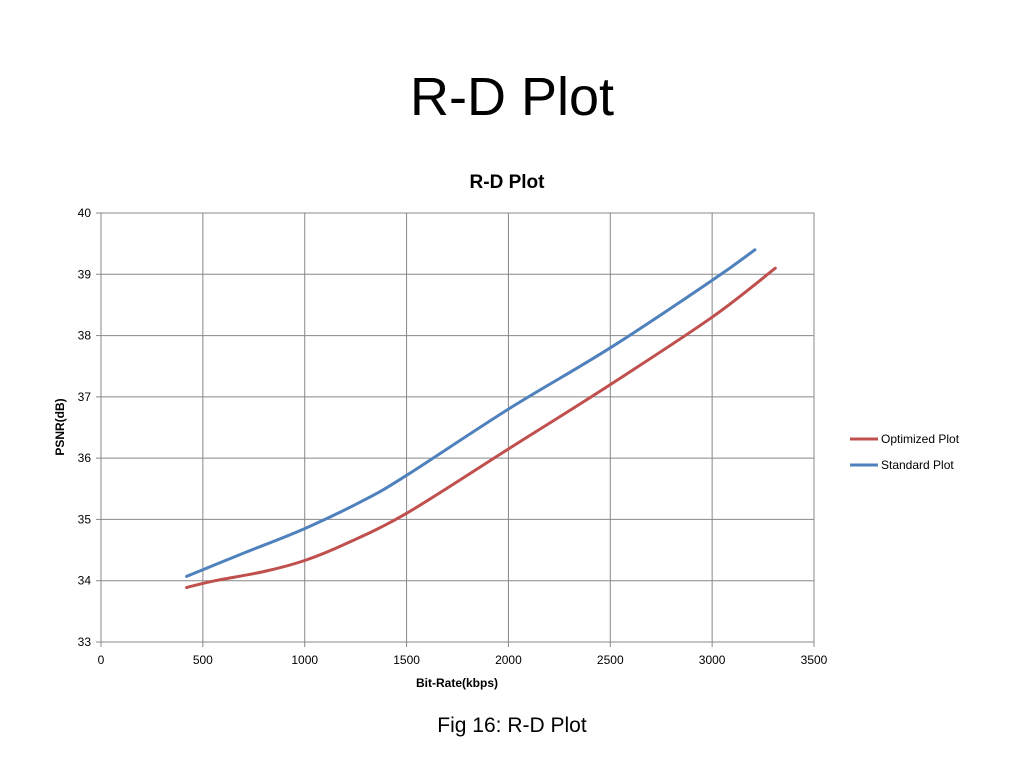  Describe the element at coordinates (406, 660) in the screenshot. I see `x-tick-label: 1500` at that location.